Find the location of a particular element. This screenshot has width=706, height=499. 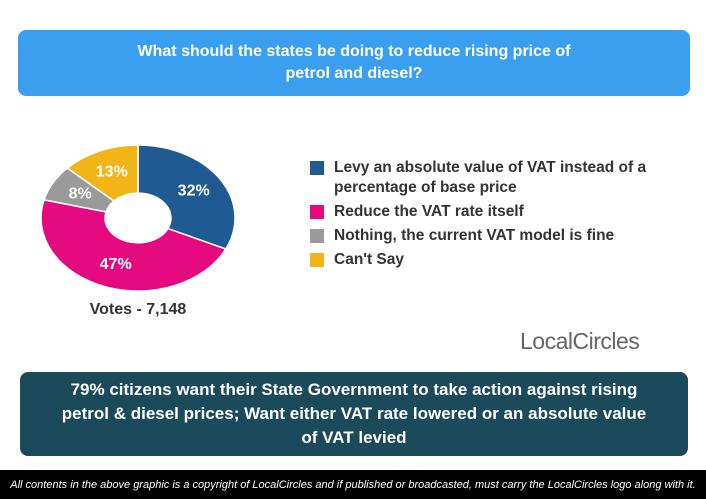

value-label: 8% is located at coordinates (80, 193).